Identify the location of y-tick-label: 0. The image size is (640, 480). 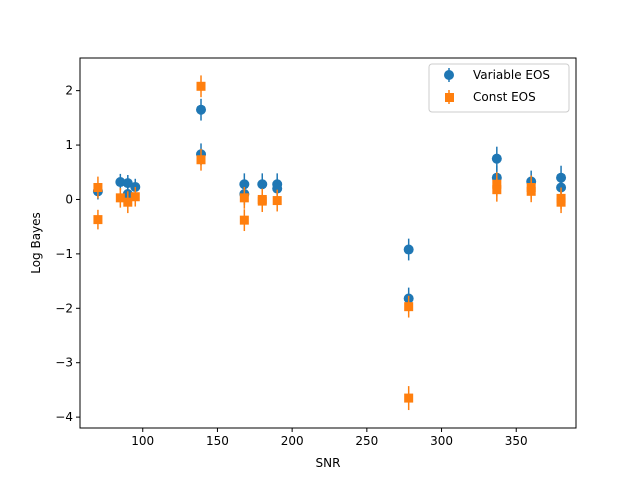
(69, 199).